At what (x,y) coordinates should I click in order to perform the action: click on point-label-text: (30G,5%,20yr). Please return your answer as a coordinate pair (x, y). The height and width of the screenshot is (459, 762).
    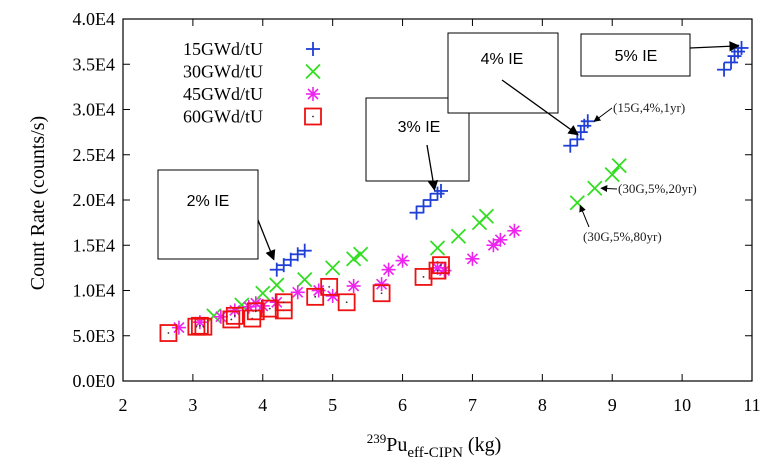
    Looking at the image, I should click on (657, 188).